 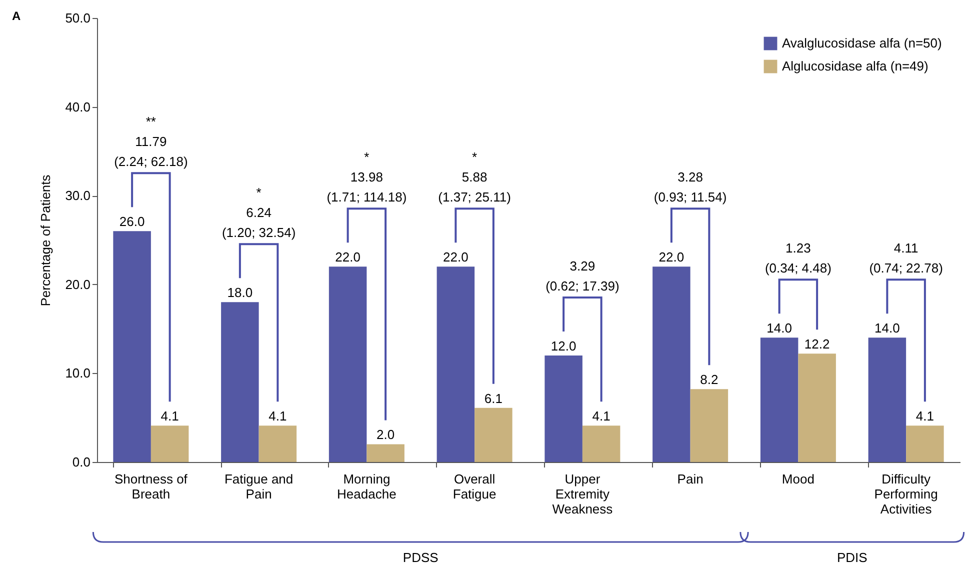 What do you see at coordinates (77, 196) in the screenshot?
I see `y-tick-label: 30.0` at bounding box center [77, 196].